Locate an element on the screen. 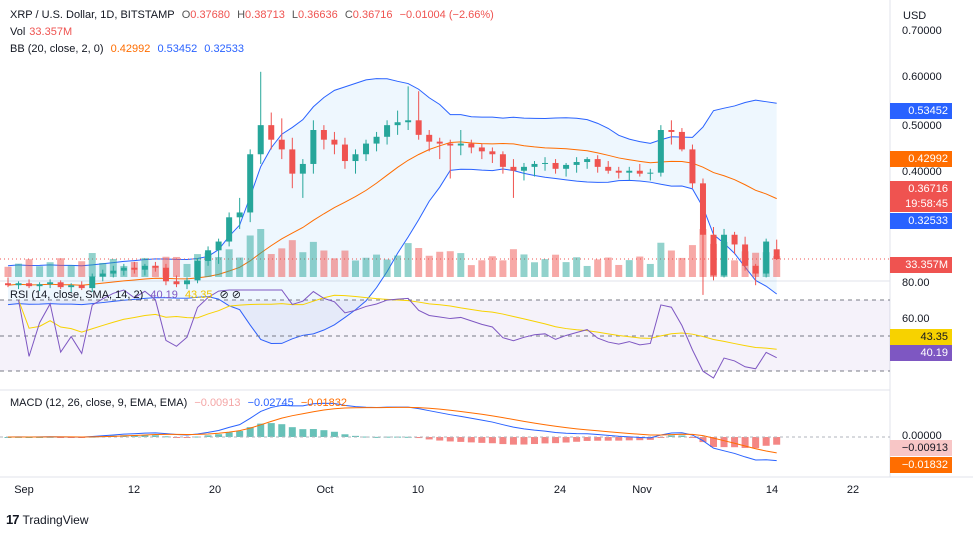 Image resolution: width=973 pixels, height=538 pixels. x-axis-label: Nov is located at coordinates (642, 490).